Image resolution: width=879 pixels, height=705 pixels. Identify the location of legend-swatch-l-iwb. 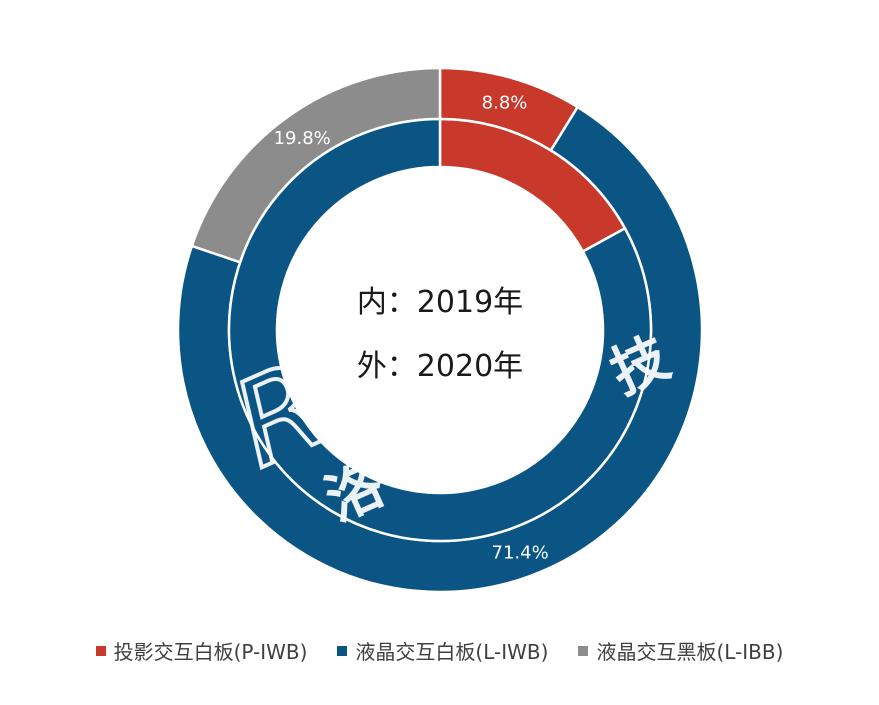
(342, 650).